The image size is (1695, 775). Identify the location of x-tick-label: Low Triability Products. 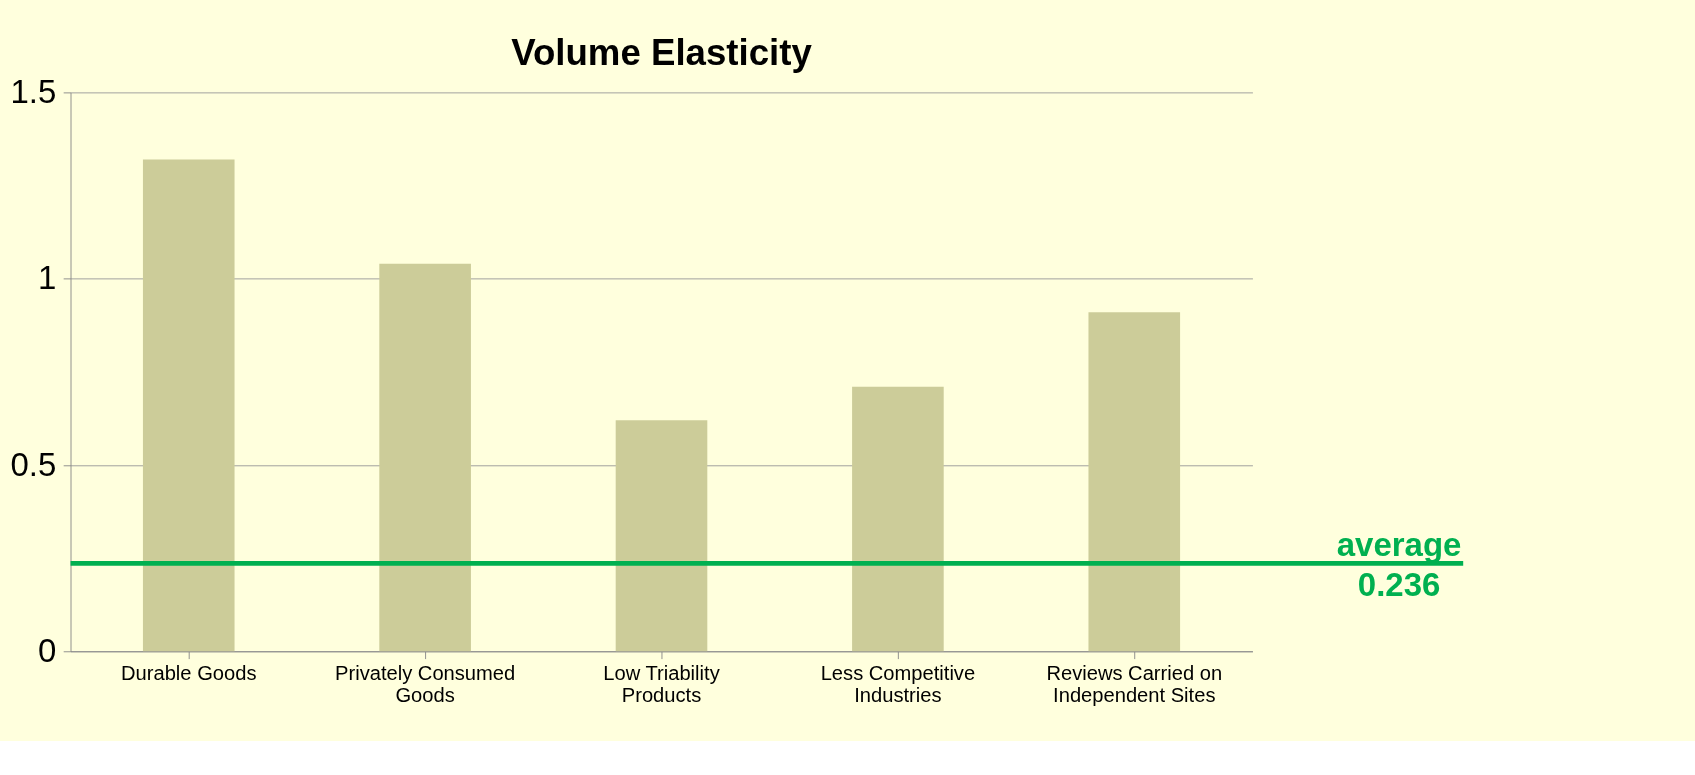
(662, 684).